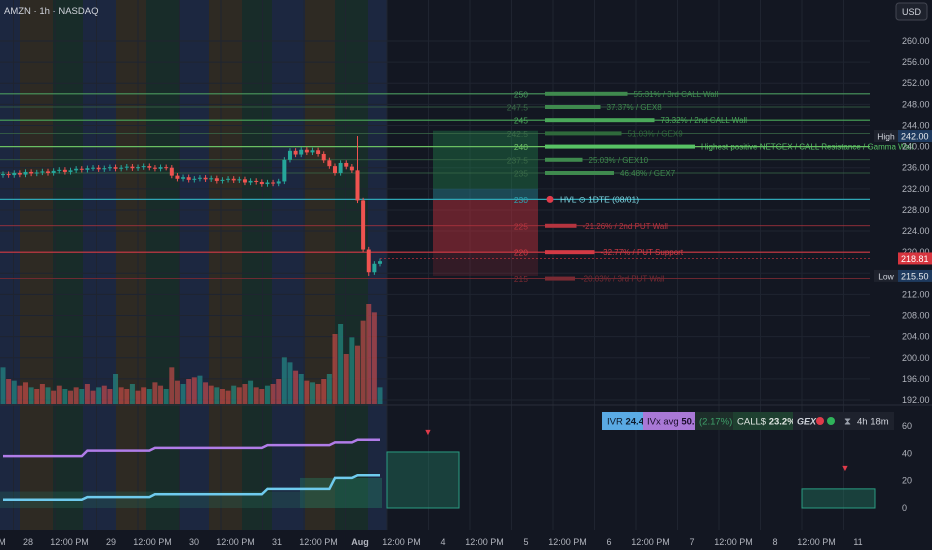  What do you see at coordinates (676, 94) in the screenshot?
I see `gex-bar-label: 55.31% / 3rd CALL Wall` at bounding box center [676, 94].